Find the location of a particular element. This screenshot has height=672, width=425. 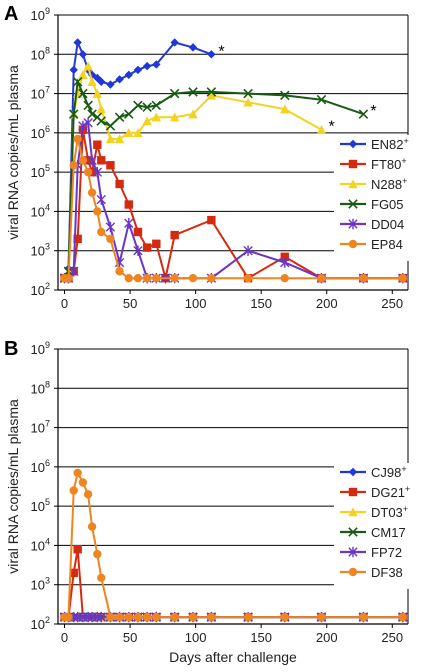

legend: EN82+ FT80+ N288+ FG05 DD04 EP84 is located at coordinates (372, 198).